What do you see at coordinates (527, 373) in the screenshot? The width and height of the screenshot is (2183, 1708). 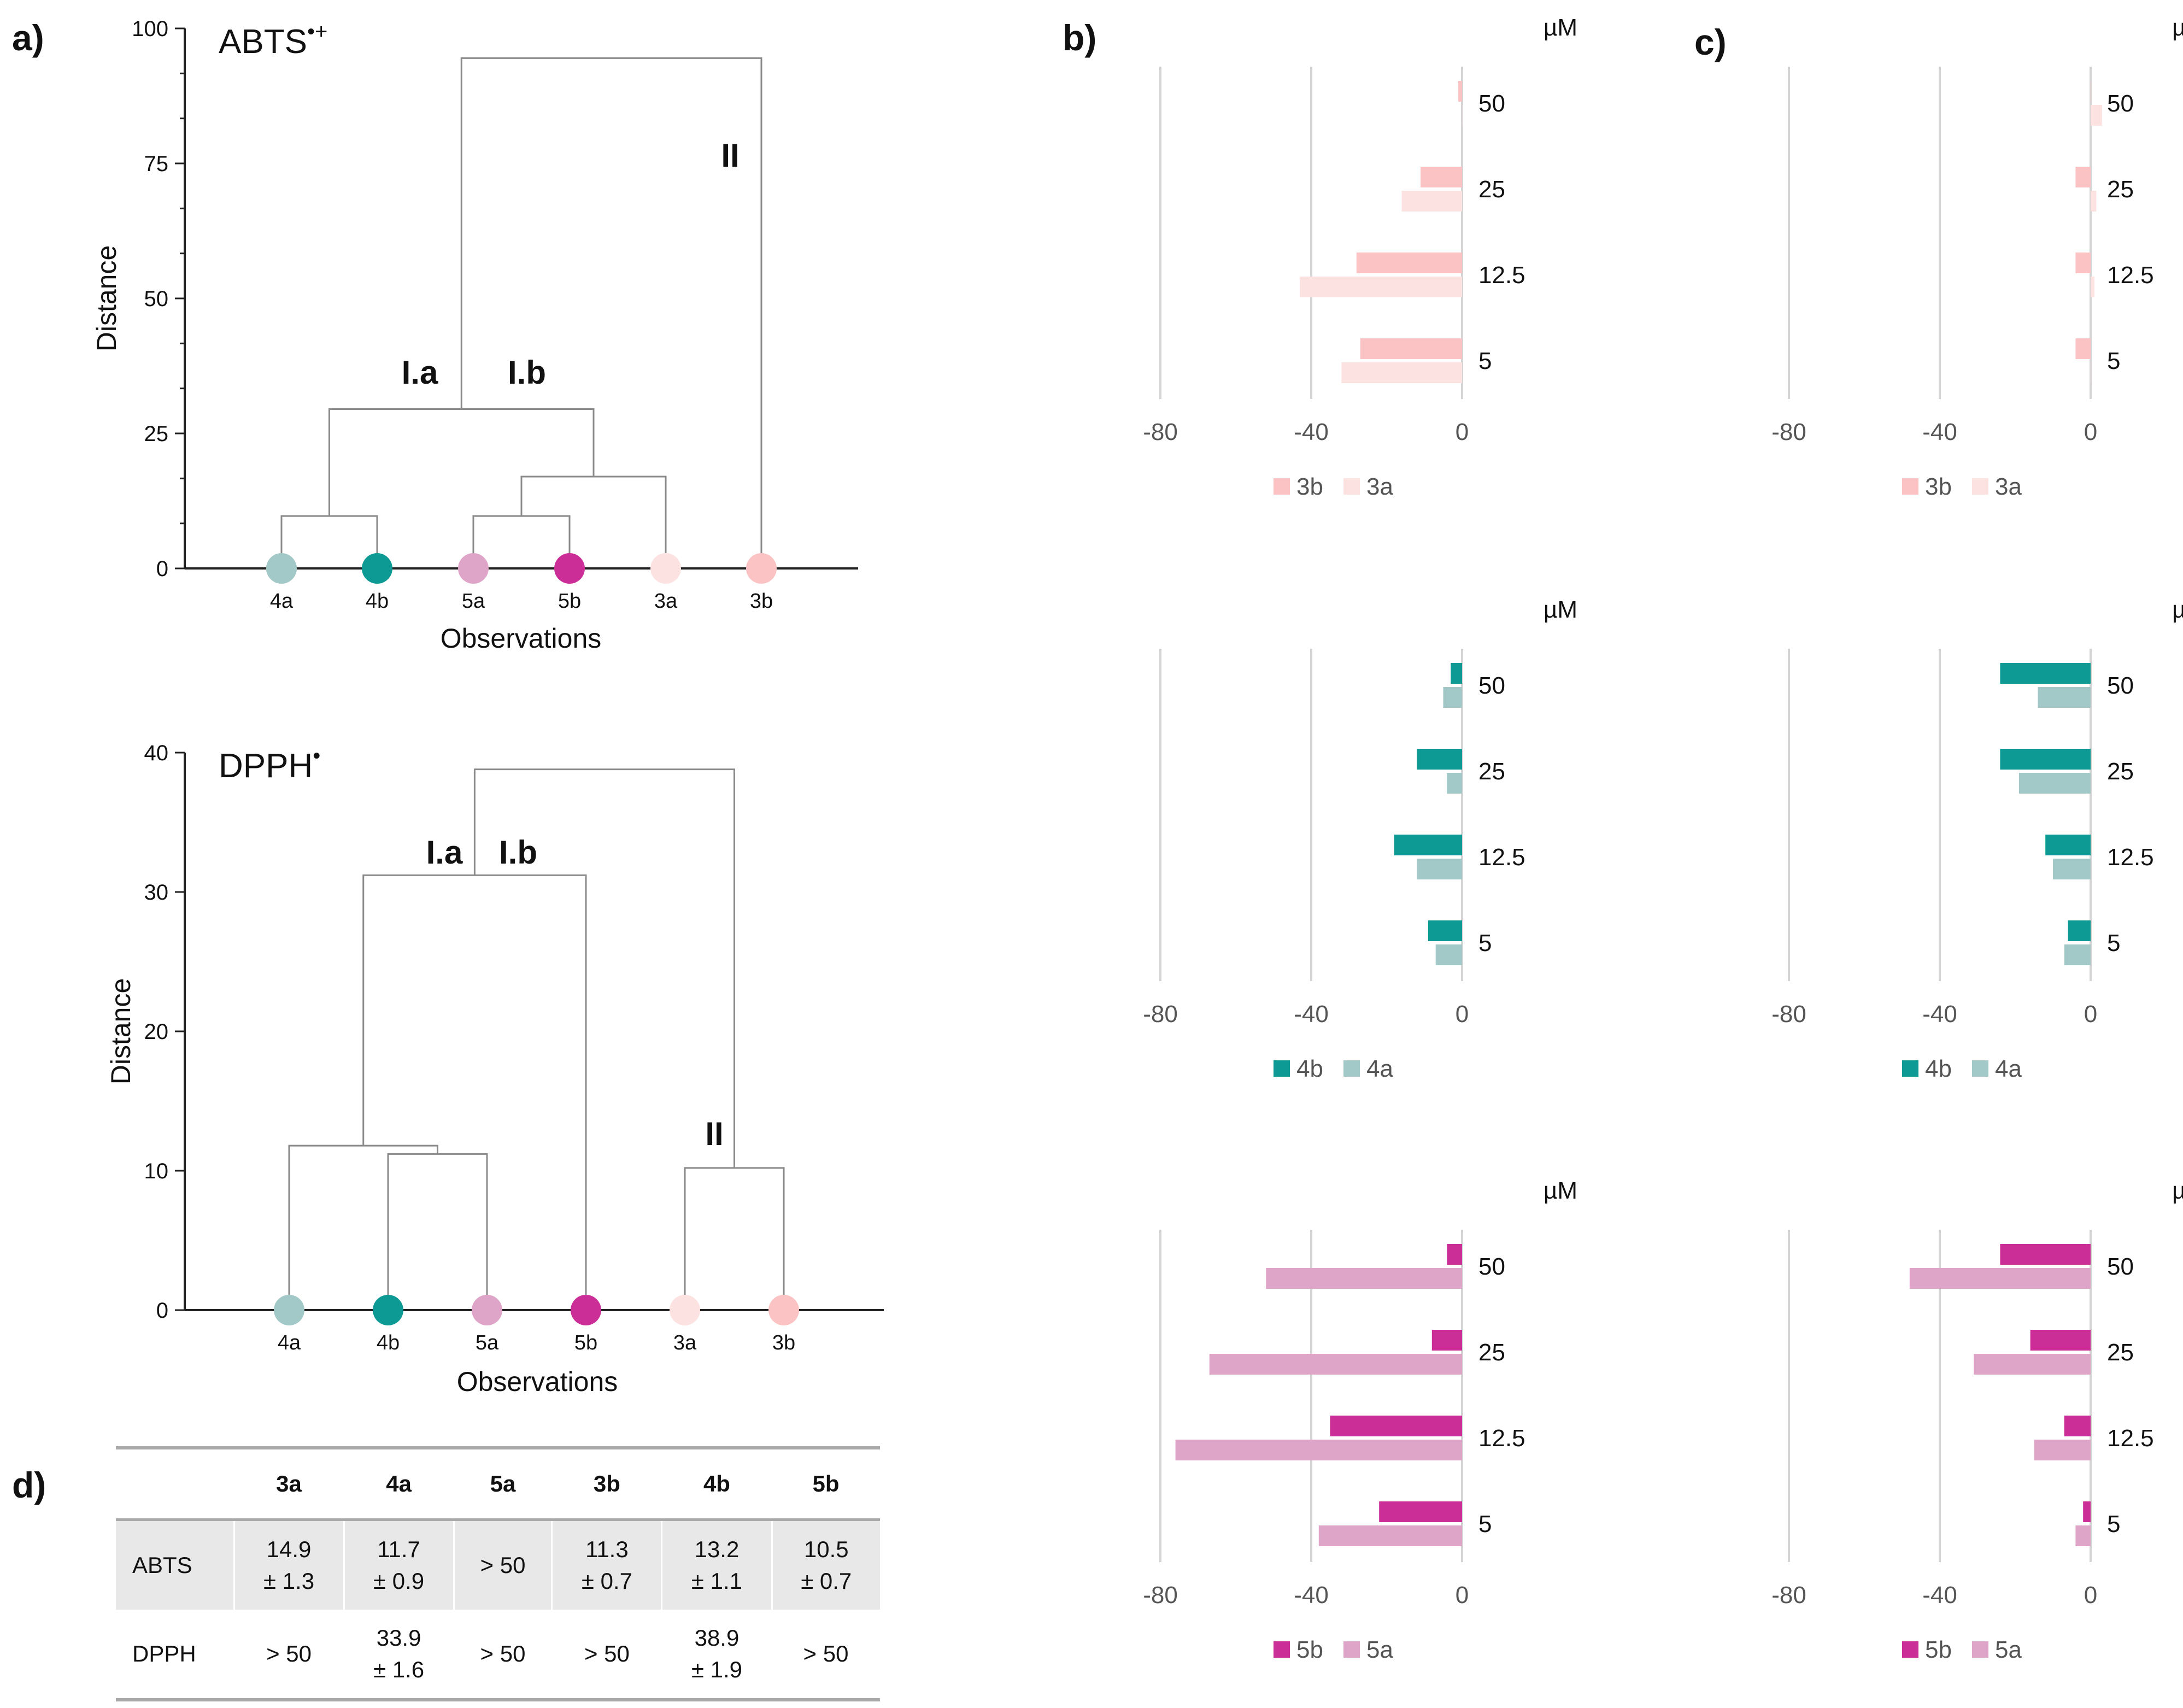 I see `cluster-label: I.b` at bounding box center [527, 373].